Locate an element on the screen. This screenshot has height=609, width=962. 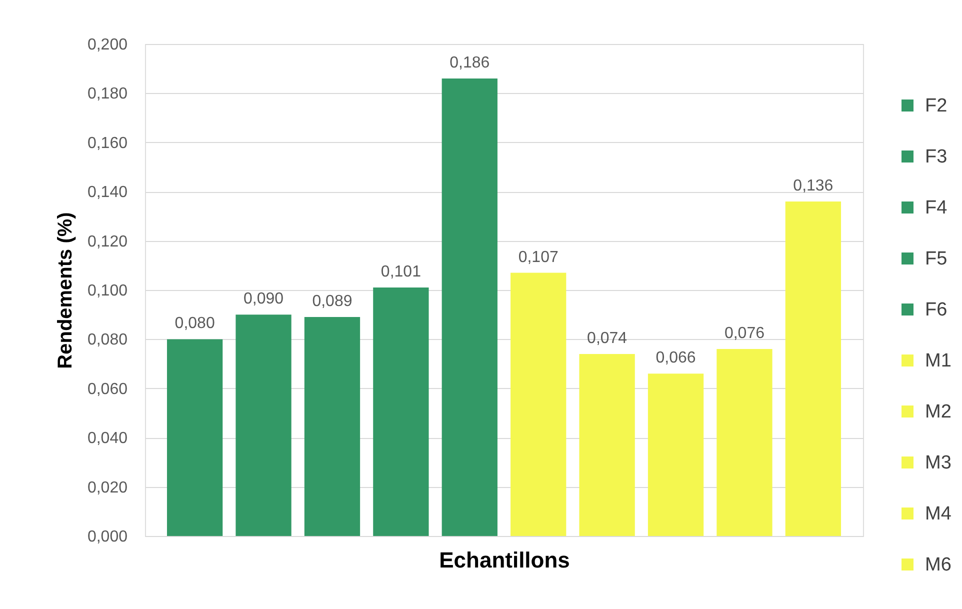
y-tick-label: 0,100 is located at coordinates (107, 291).